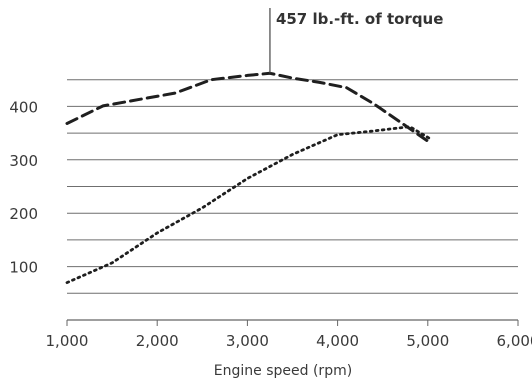 The image size is (532, 379). Describe the element at coordinates (359, 19) in the screenshot. I see `annotation-label-0: 457 lb.-ft. of torque` at that location.